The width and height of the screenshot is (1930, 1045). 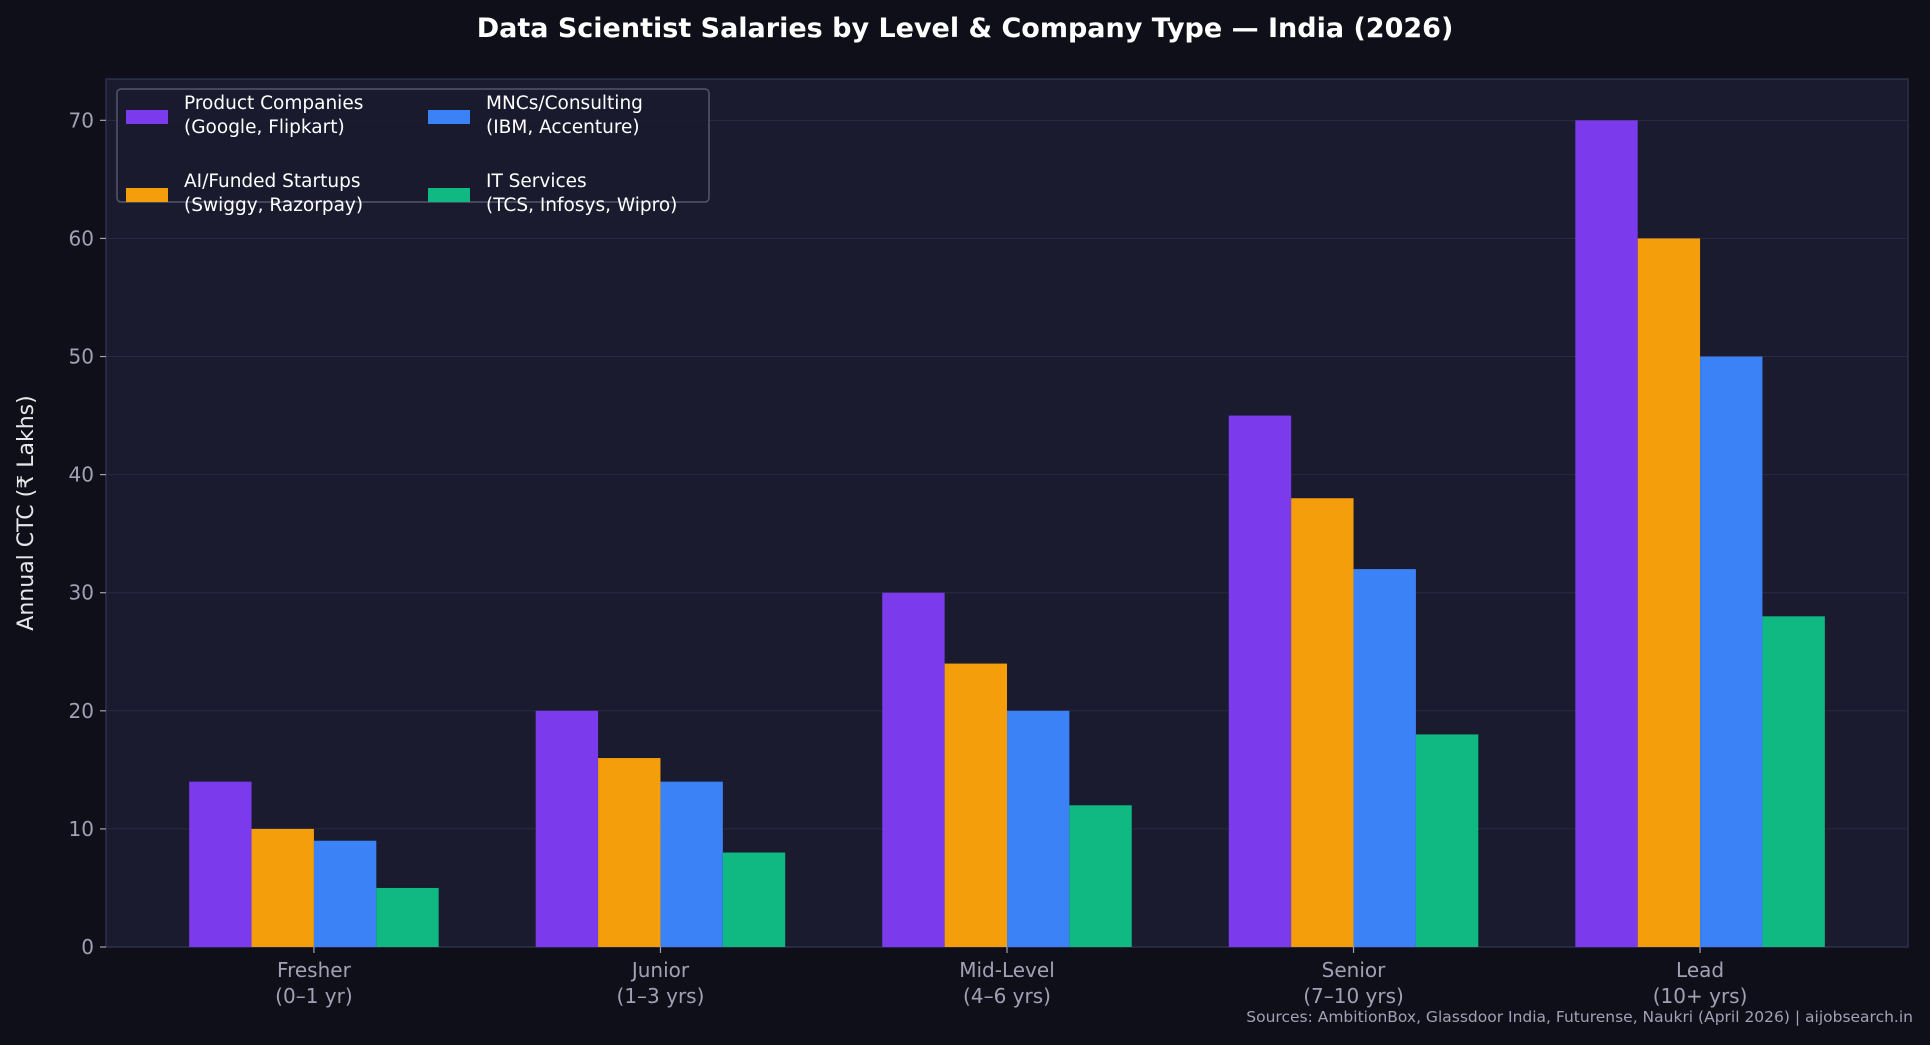 What do you see at coordinates (1007, 996) in the screenshot?
I see `x-tick-label-line: (4–6 yrs)` at bounding box center [1007, 996].